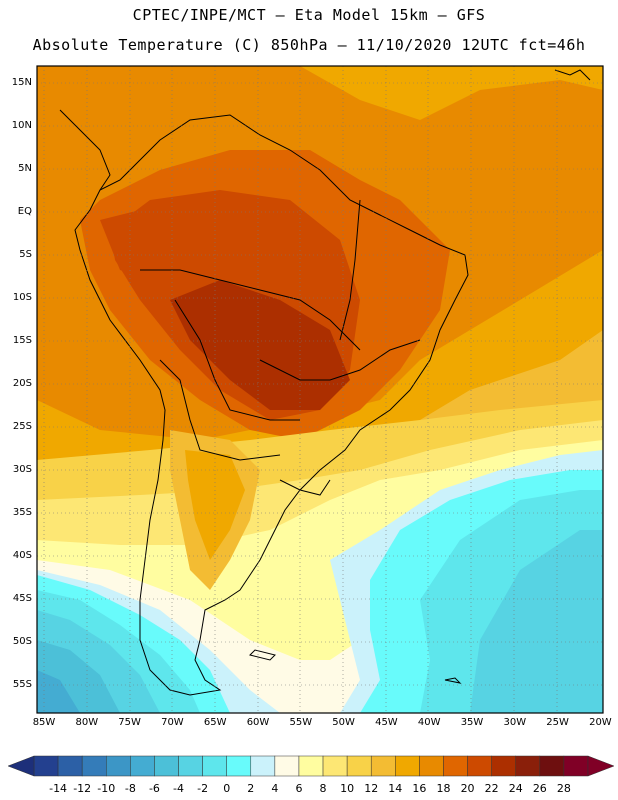  What do you see at coordinates (539, 788) in the screenshot?
I see `colorbar-label: 26` at bounding box center [539, 788].